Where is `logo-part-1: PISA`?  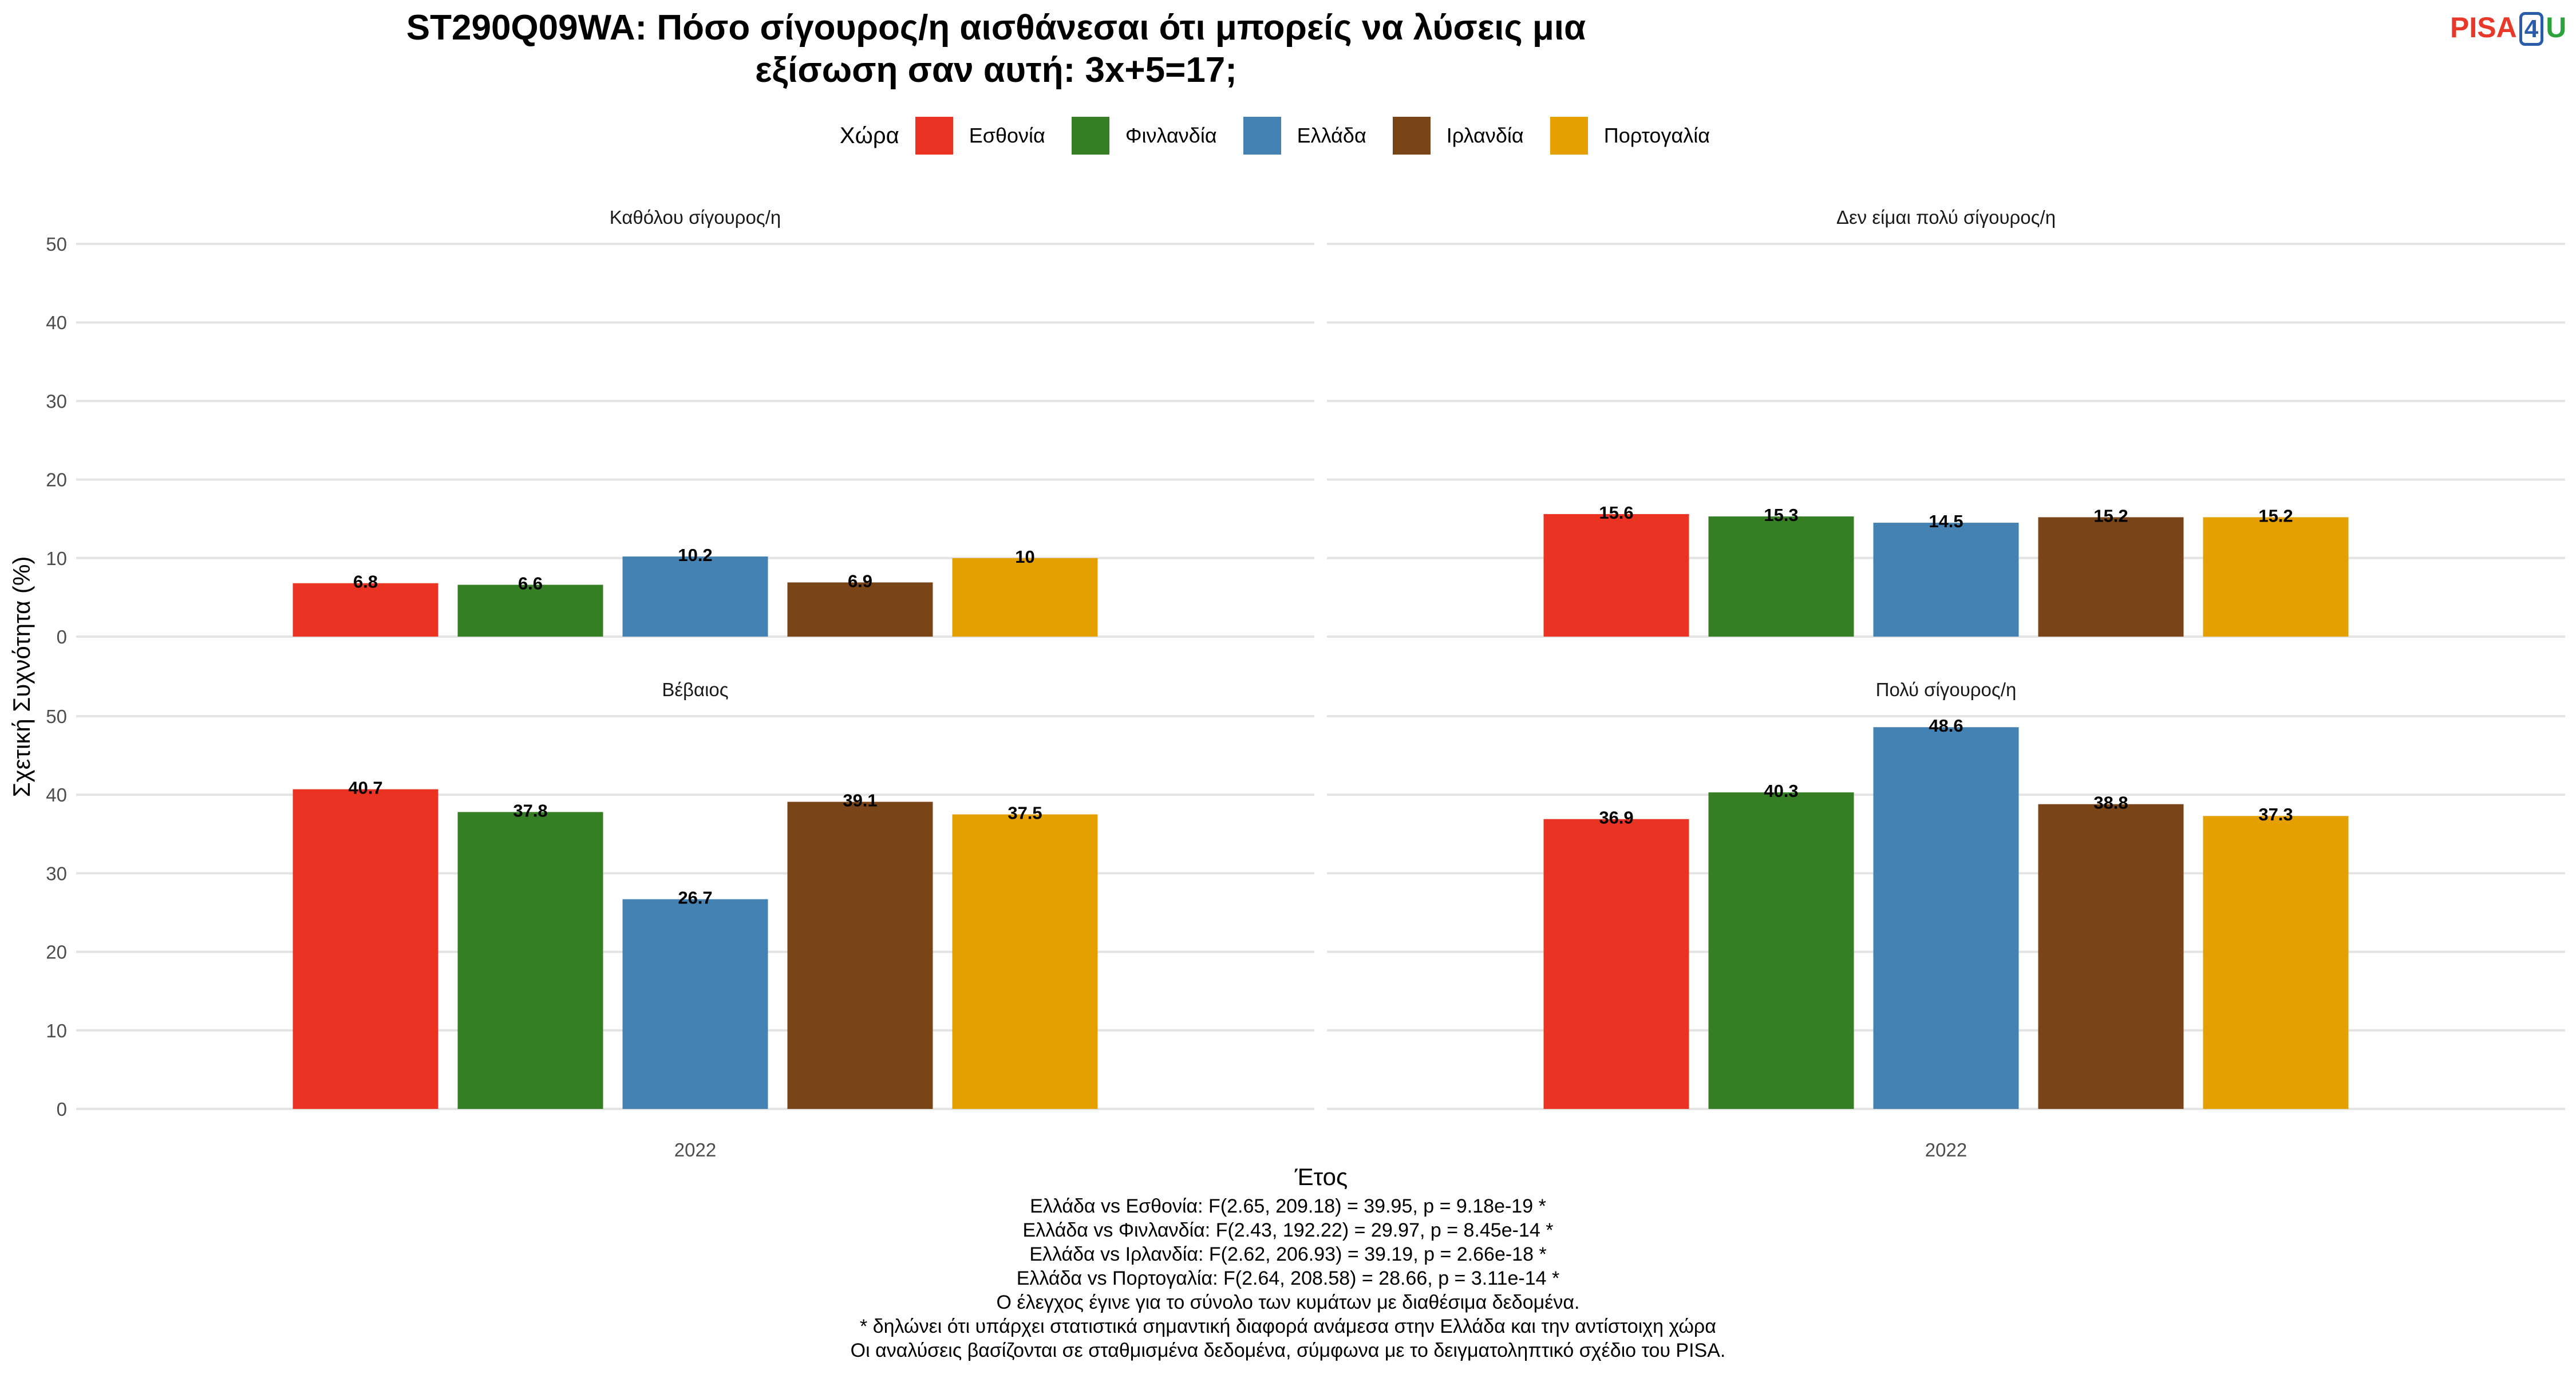
logo-part-1: PISA is located at coordinates (2483, 27).